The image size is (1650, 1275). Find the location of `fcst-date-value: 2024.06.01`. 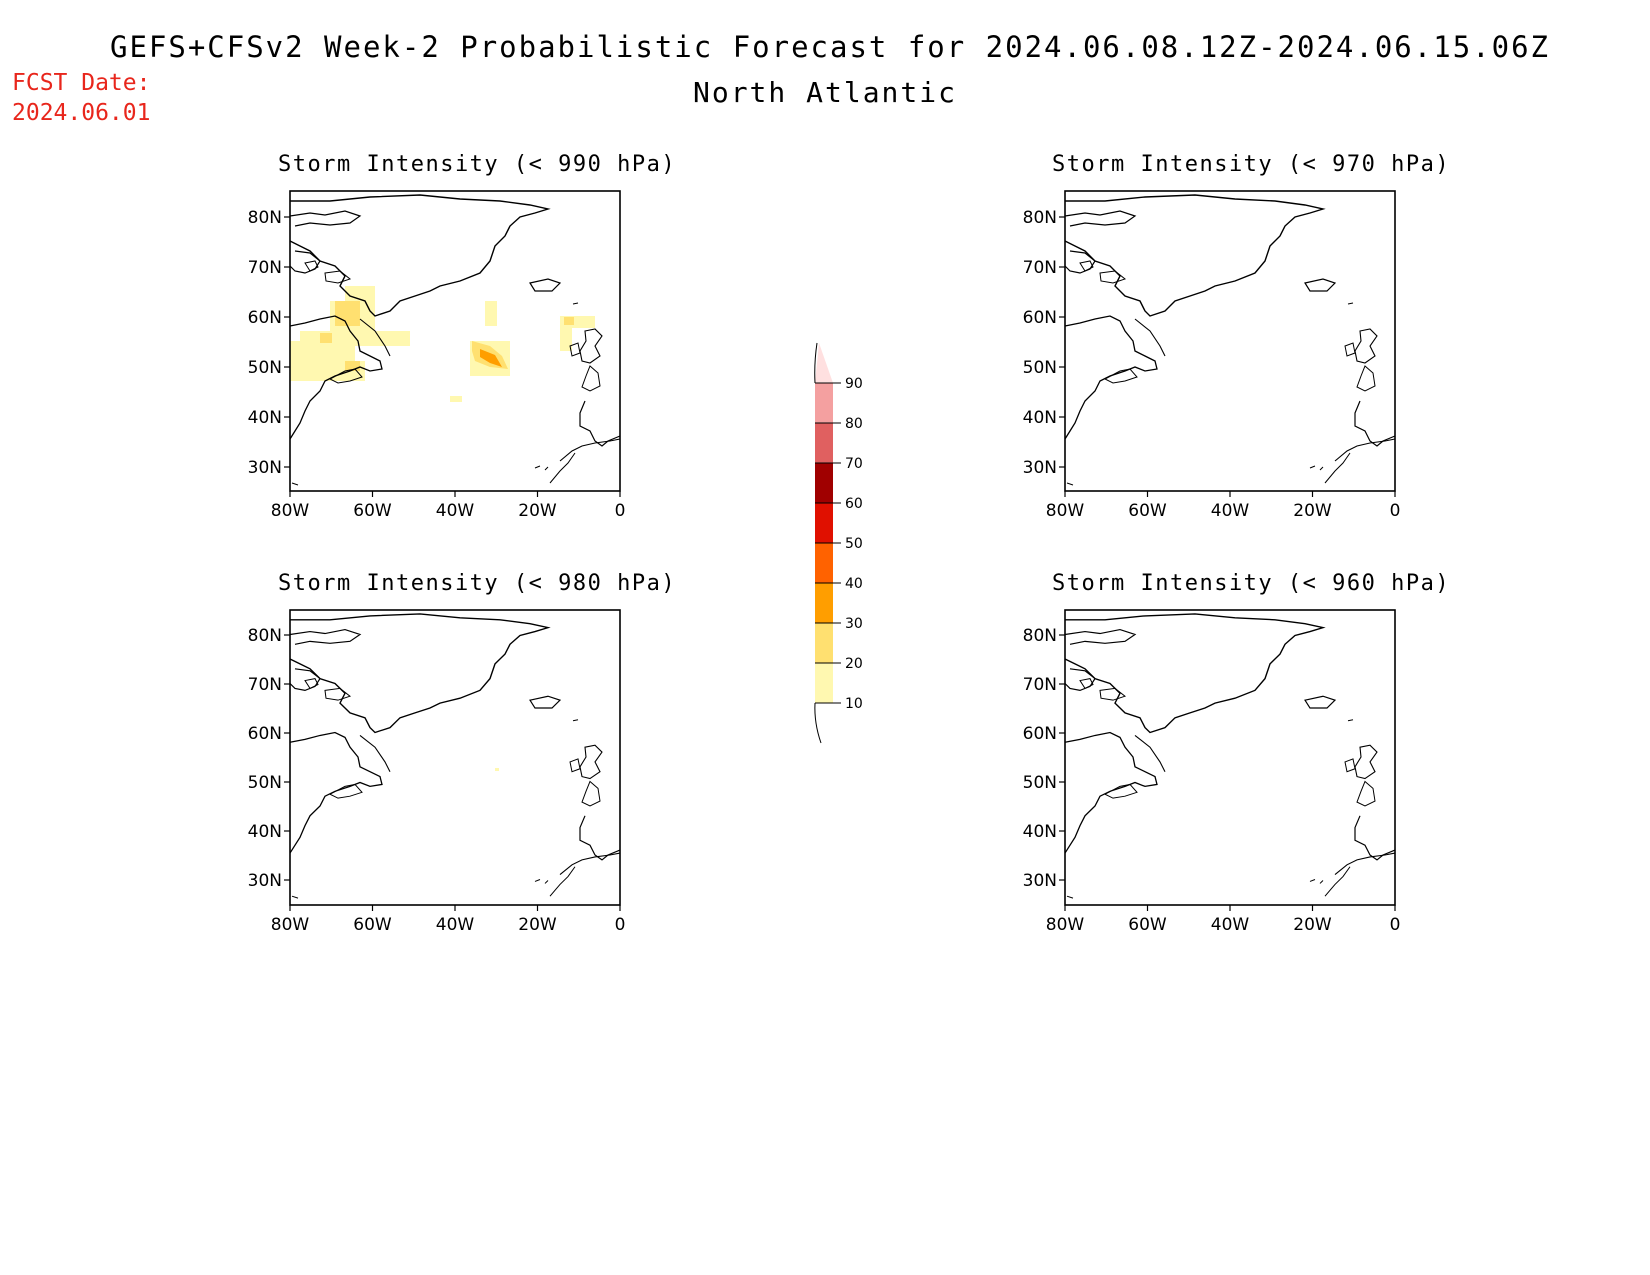

fcst-date-value: 2024.06.01 is located at coordinates (81, 113).